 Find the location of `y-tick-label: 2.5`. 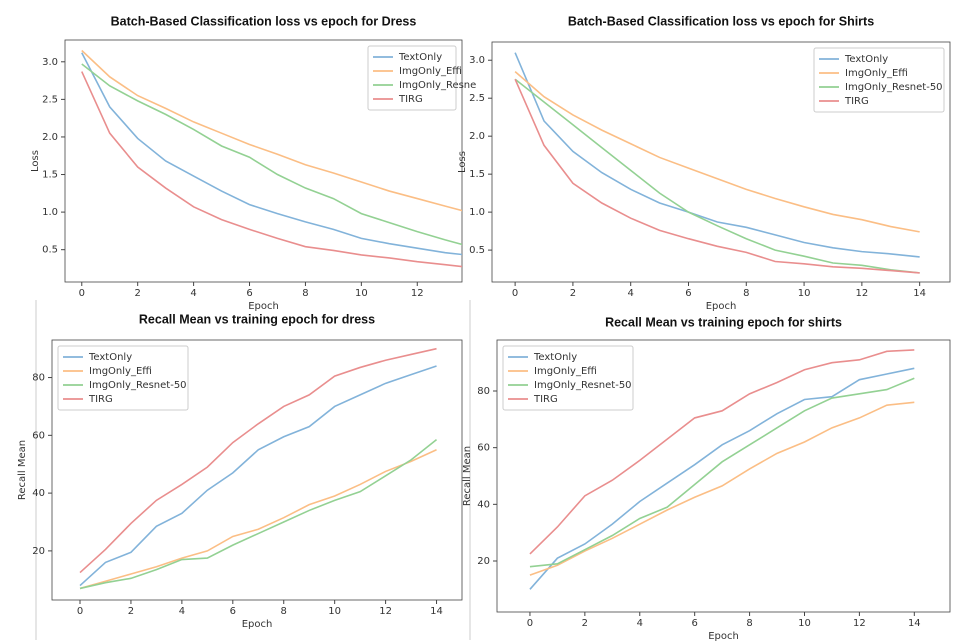

y-tick-label: 2.5 is located at coordinates (50, 99).